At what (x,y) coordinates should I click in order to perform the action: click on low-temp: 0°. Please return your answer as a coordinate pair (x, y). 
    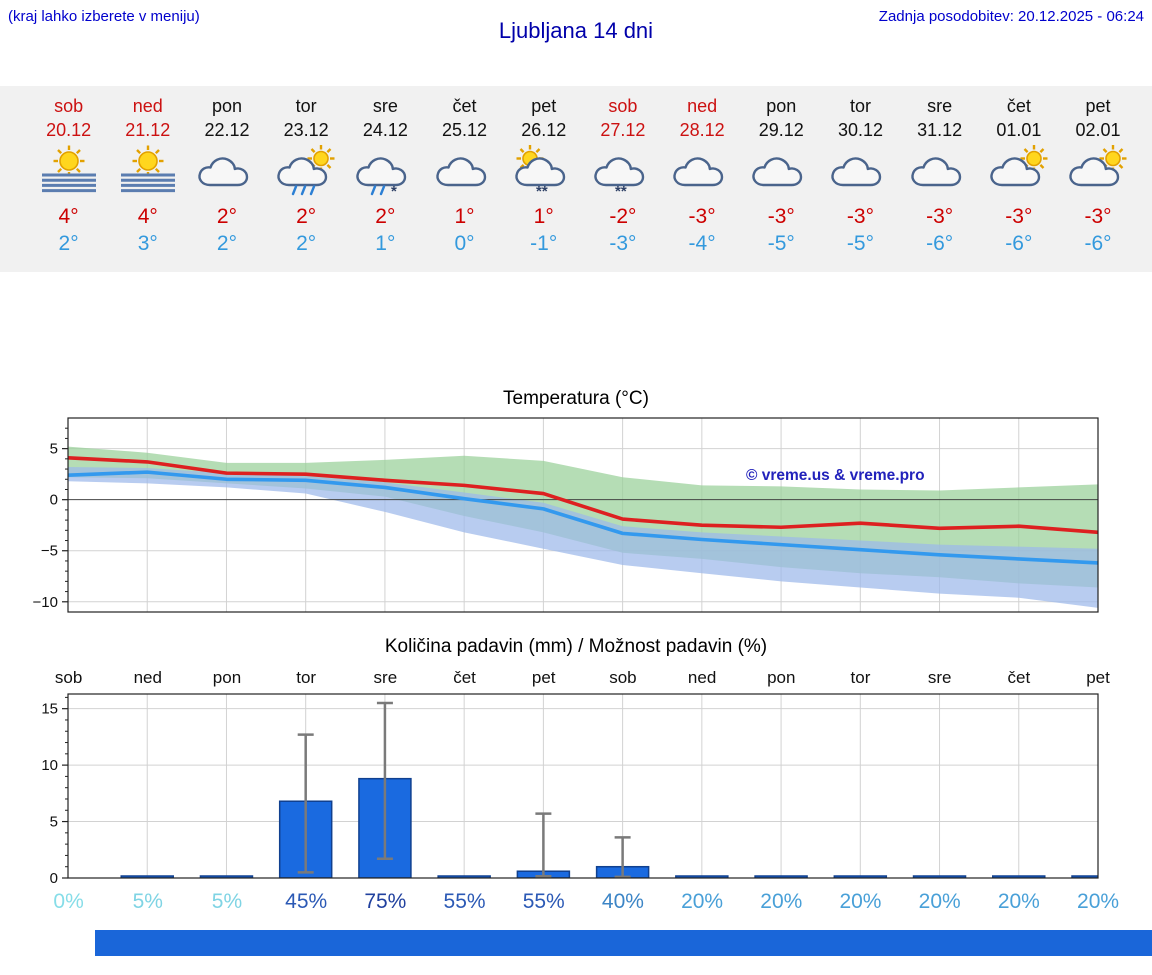
    Looking at the image, I should click on (464, 243).